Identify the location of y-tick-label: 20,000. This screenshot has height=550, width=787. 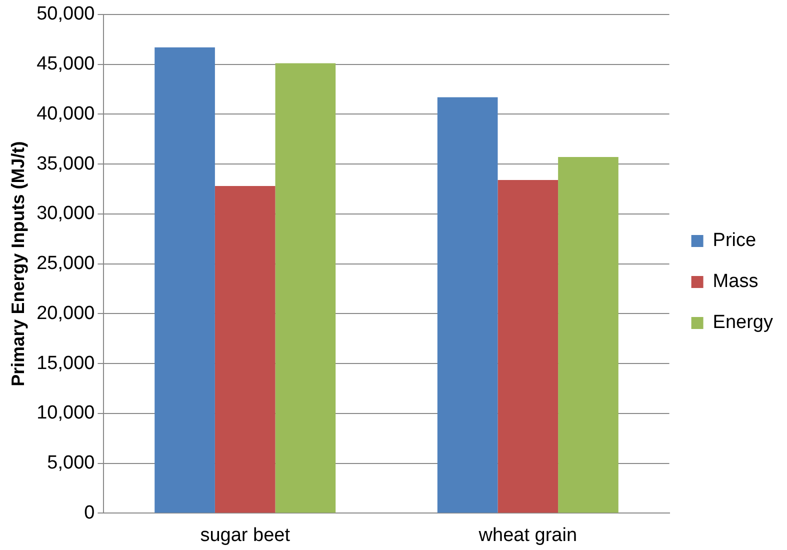
(65, 313).